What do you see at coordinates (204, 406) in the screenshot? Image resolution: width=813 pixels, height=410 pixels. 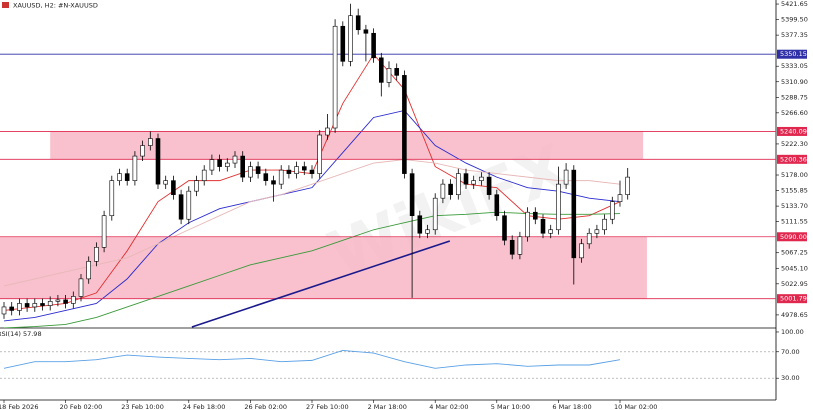 I see `x-tick-label: 24 Feb 18:00` at bounding box center [204, 406].